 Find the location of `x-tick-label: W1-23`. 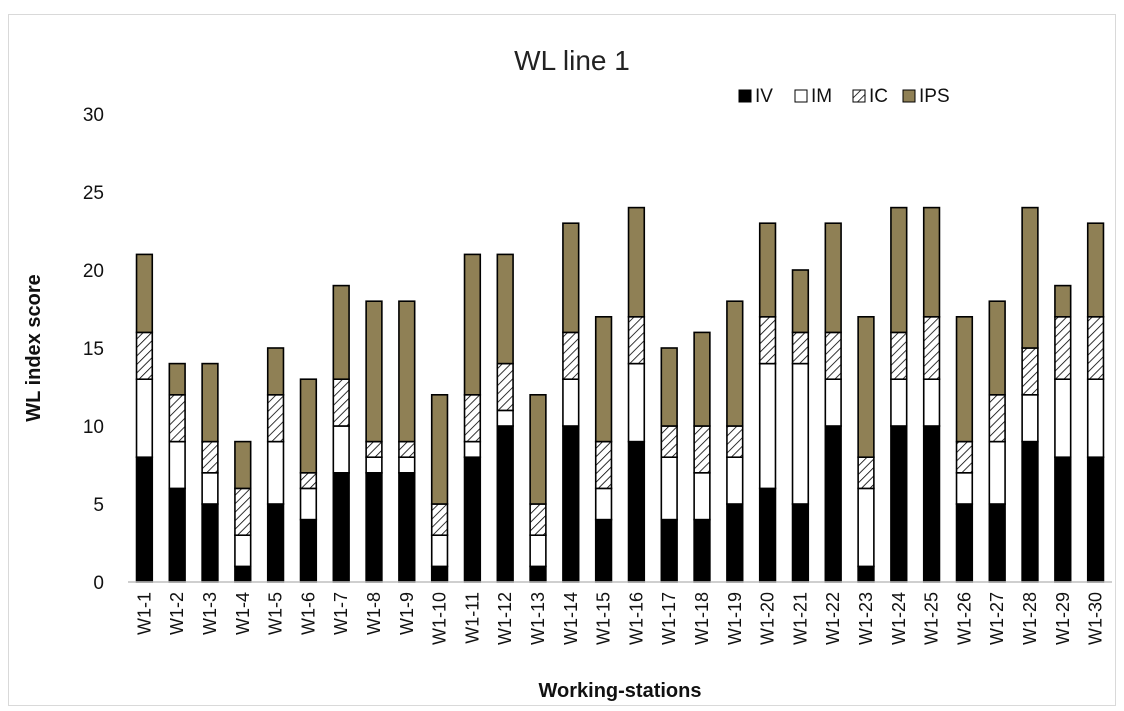

x-tick-label: W1-23 is located at coordinates (866, 618).